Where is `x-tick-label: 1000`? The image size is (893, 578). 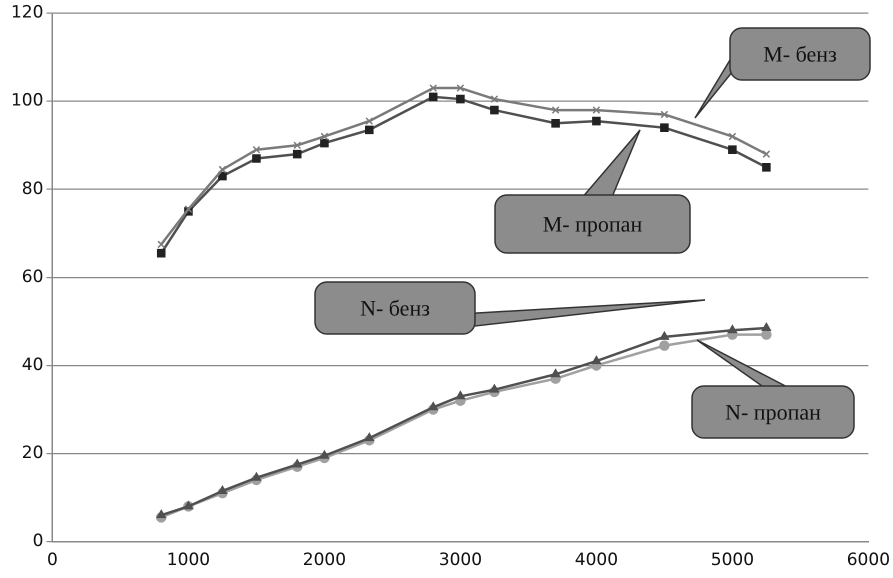 x-tick-label: 1000 is located at coordinates (188, 560).